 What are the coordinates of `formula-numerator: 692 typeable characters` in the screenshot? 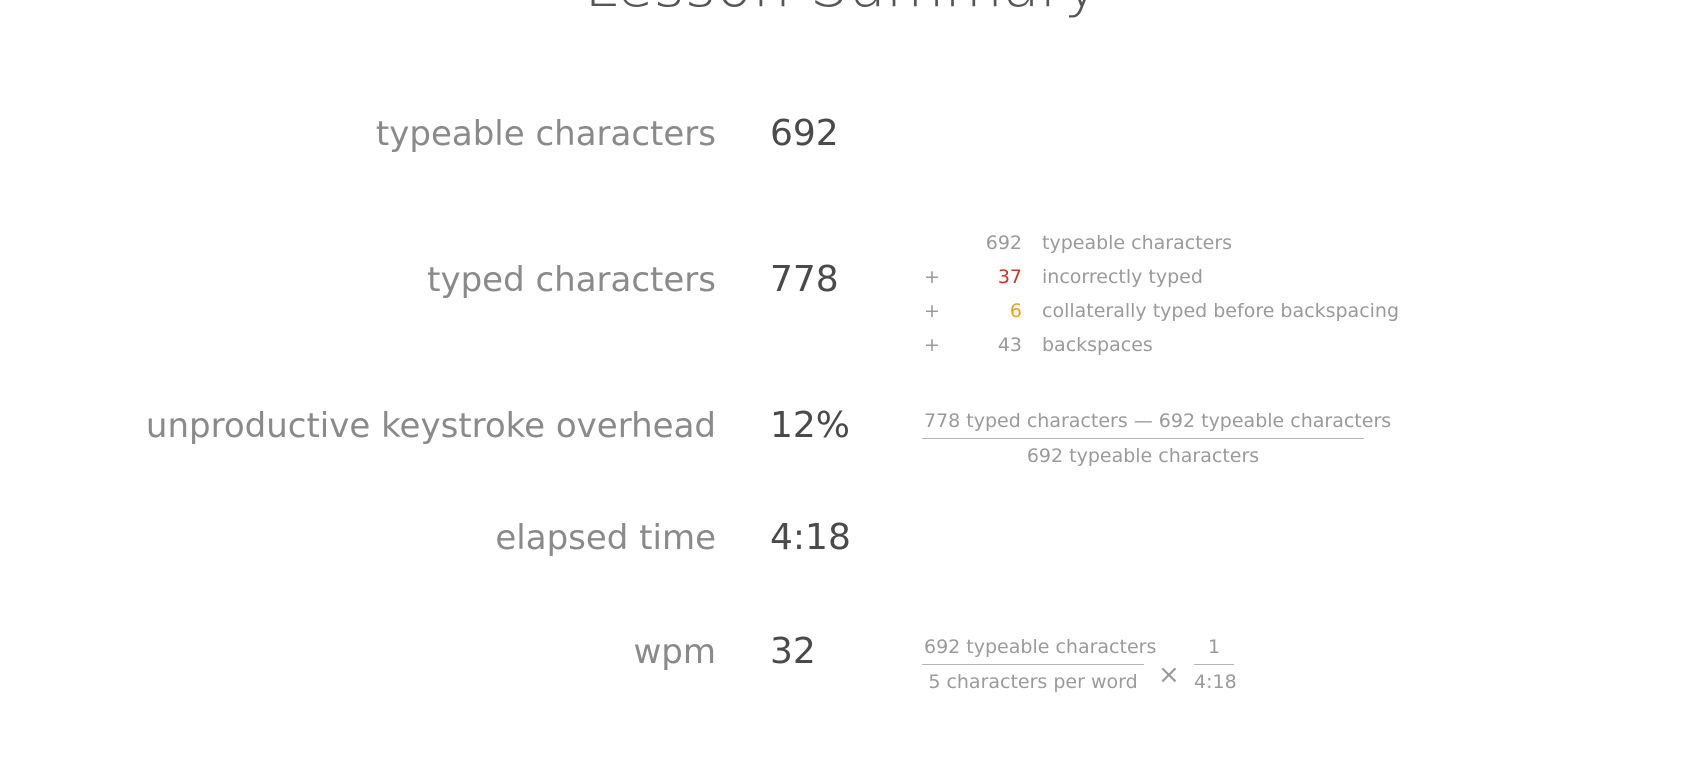 It's located at (1039, 649).